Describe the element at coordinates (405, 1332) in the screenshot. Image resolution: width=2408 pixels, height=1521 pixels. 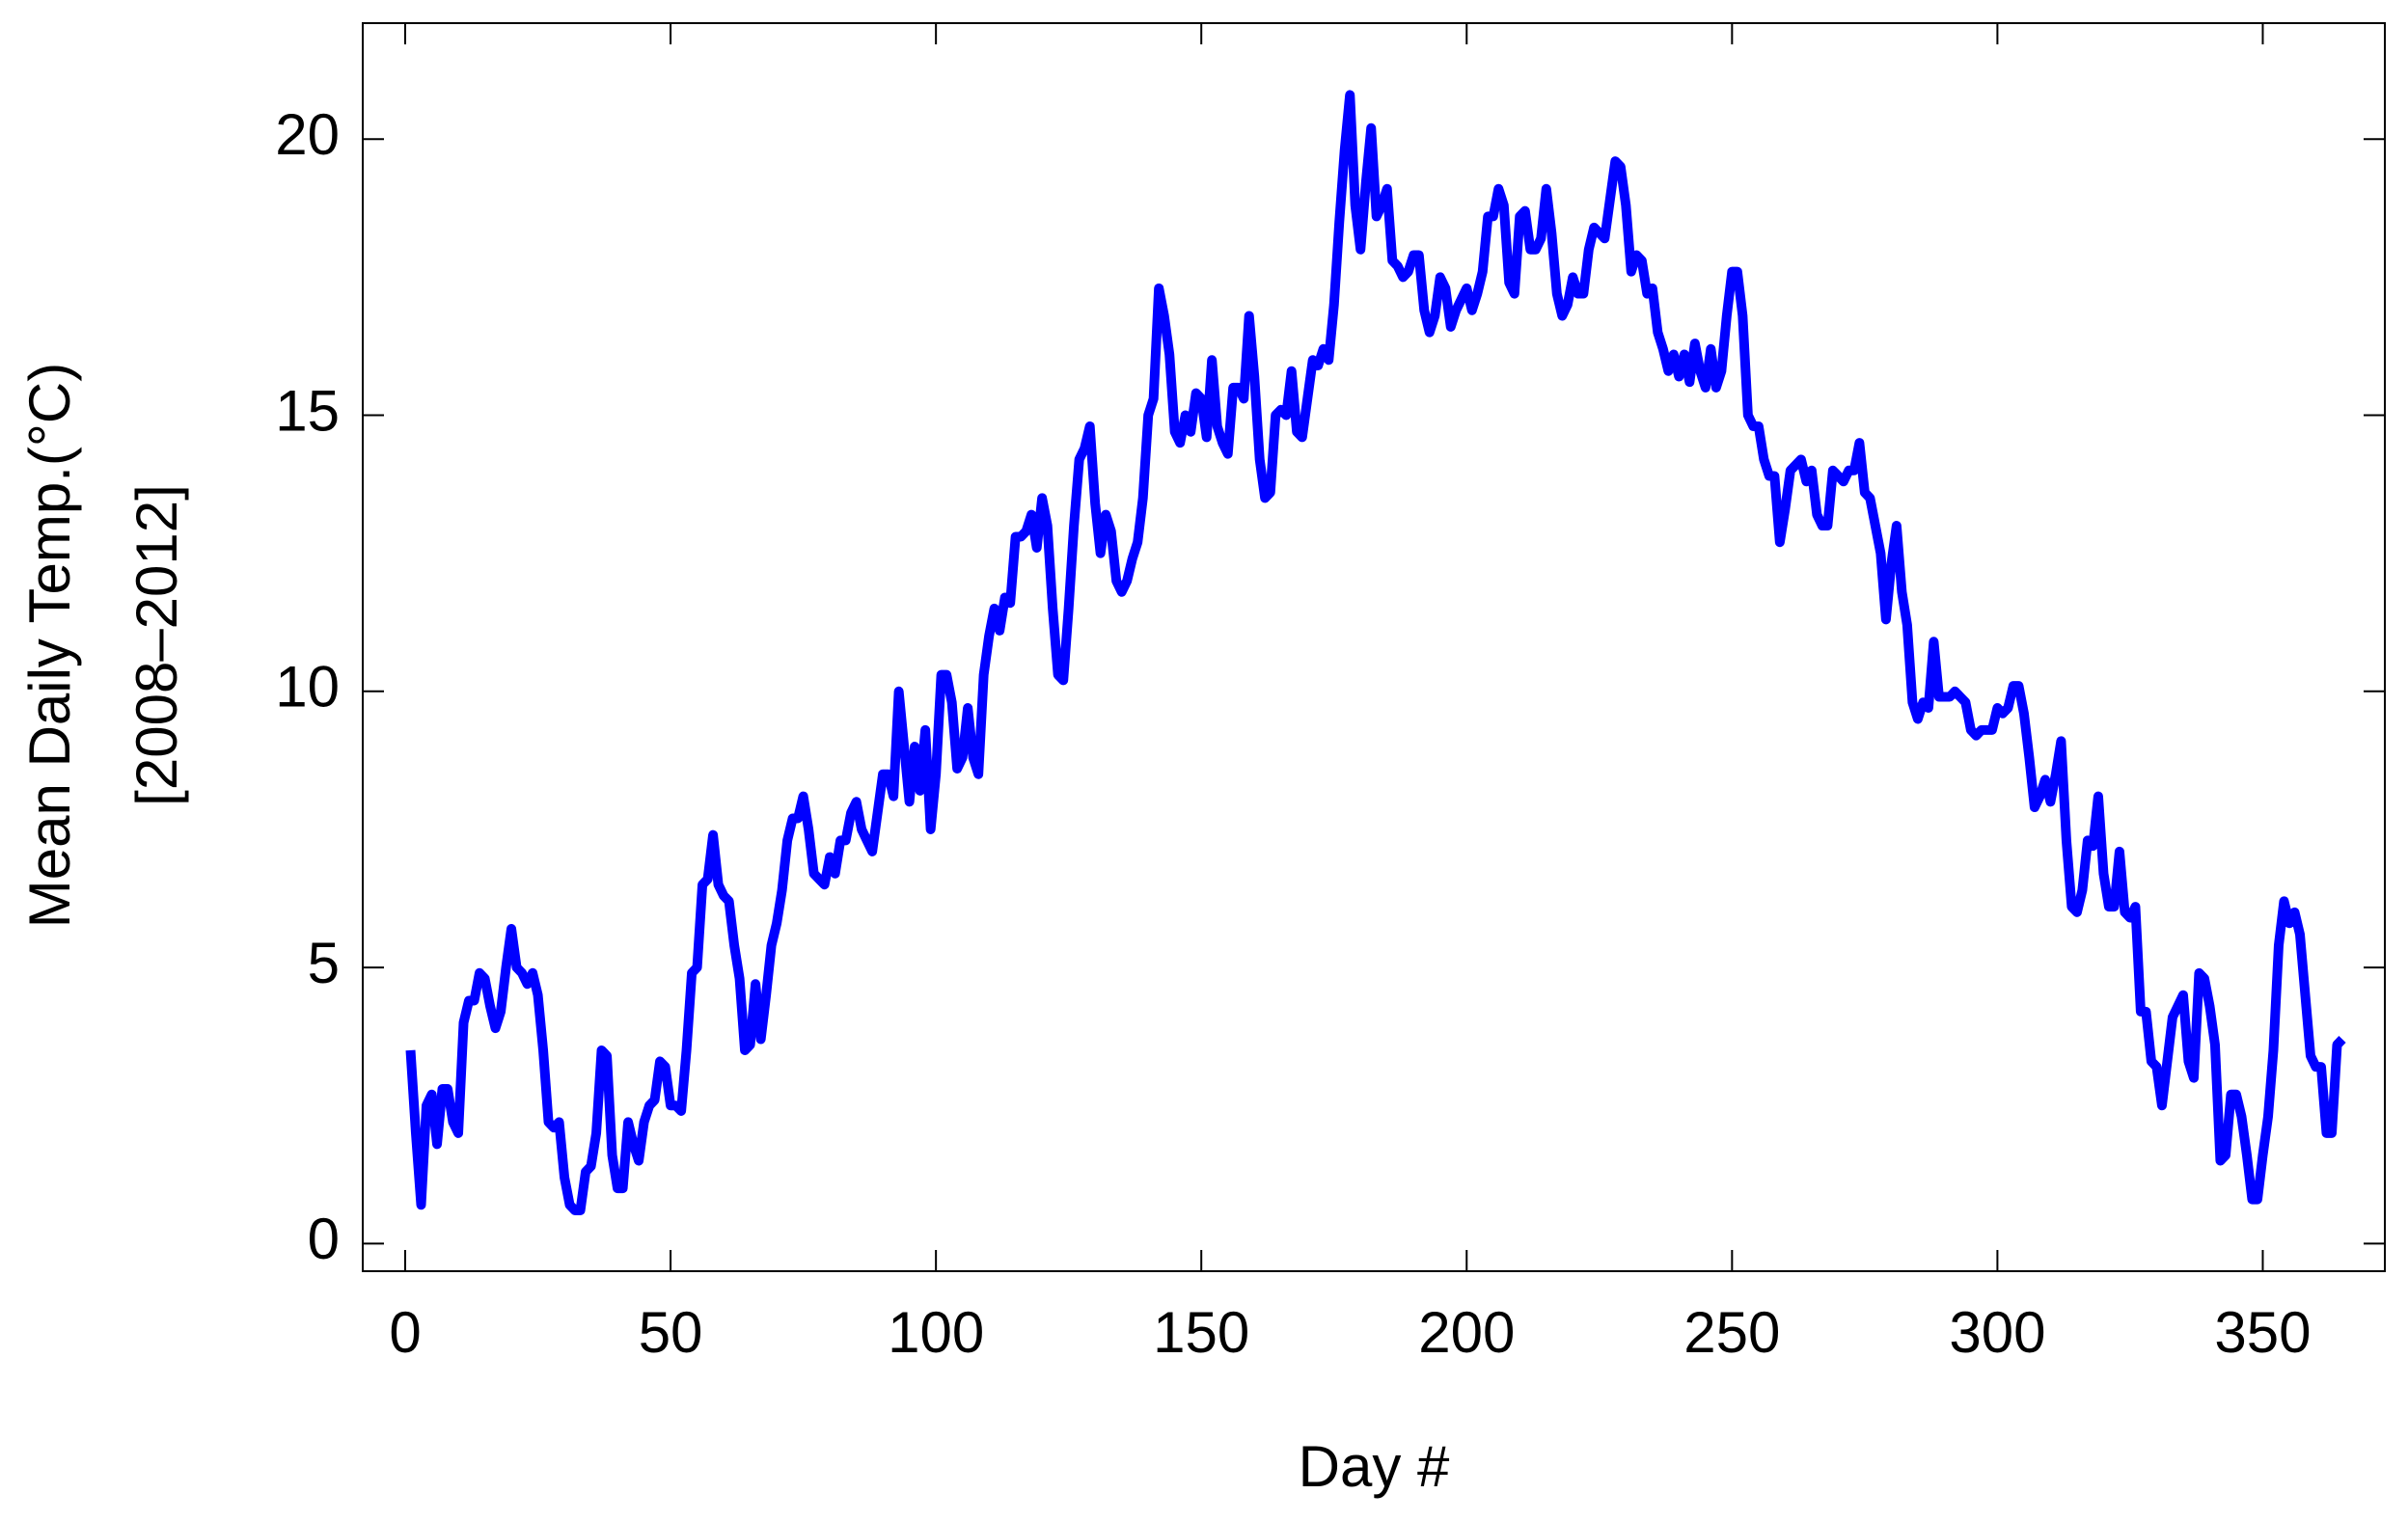
I see `x-tick-label: 0` at that location.